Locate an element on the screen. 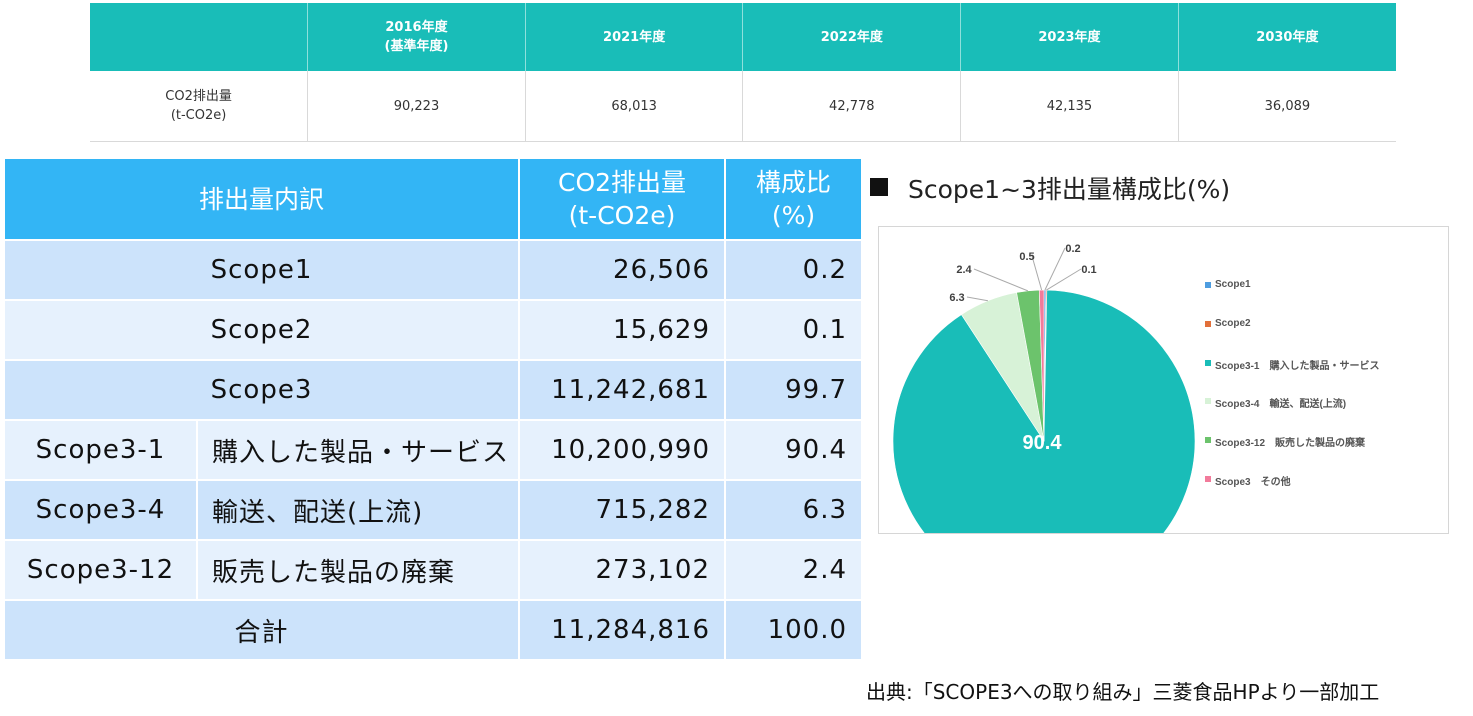  row-label-line1: CO2排出量 is located at coordinates (198, 96).